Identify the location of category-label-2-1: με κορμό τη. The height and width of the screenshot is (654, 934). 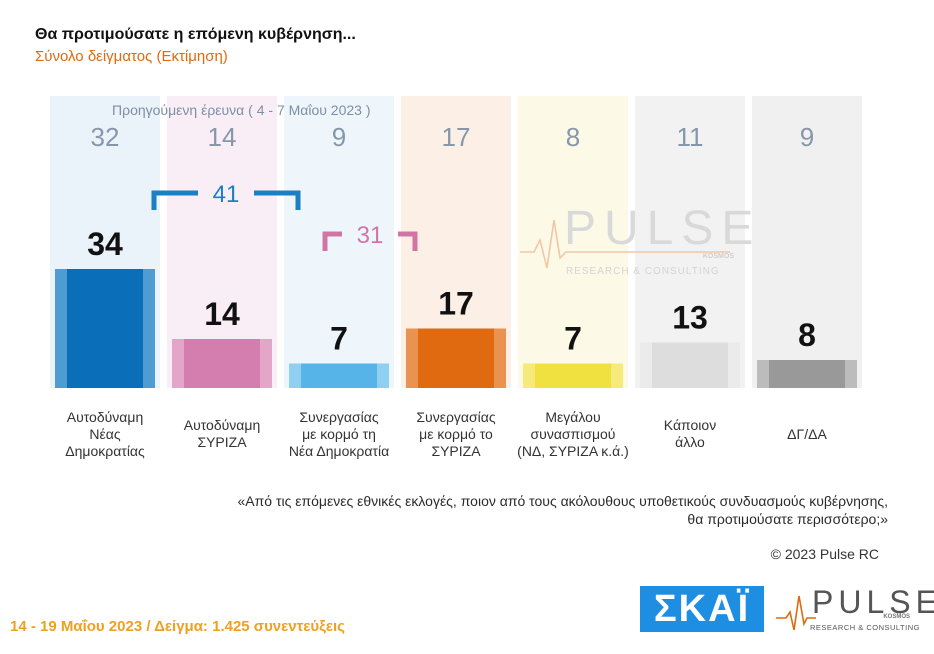
(339, 434).